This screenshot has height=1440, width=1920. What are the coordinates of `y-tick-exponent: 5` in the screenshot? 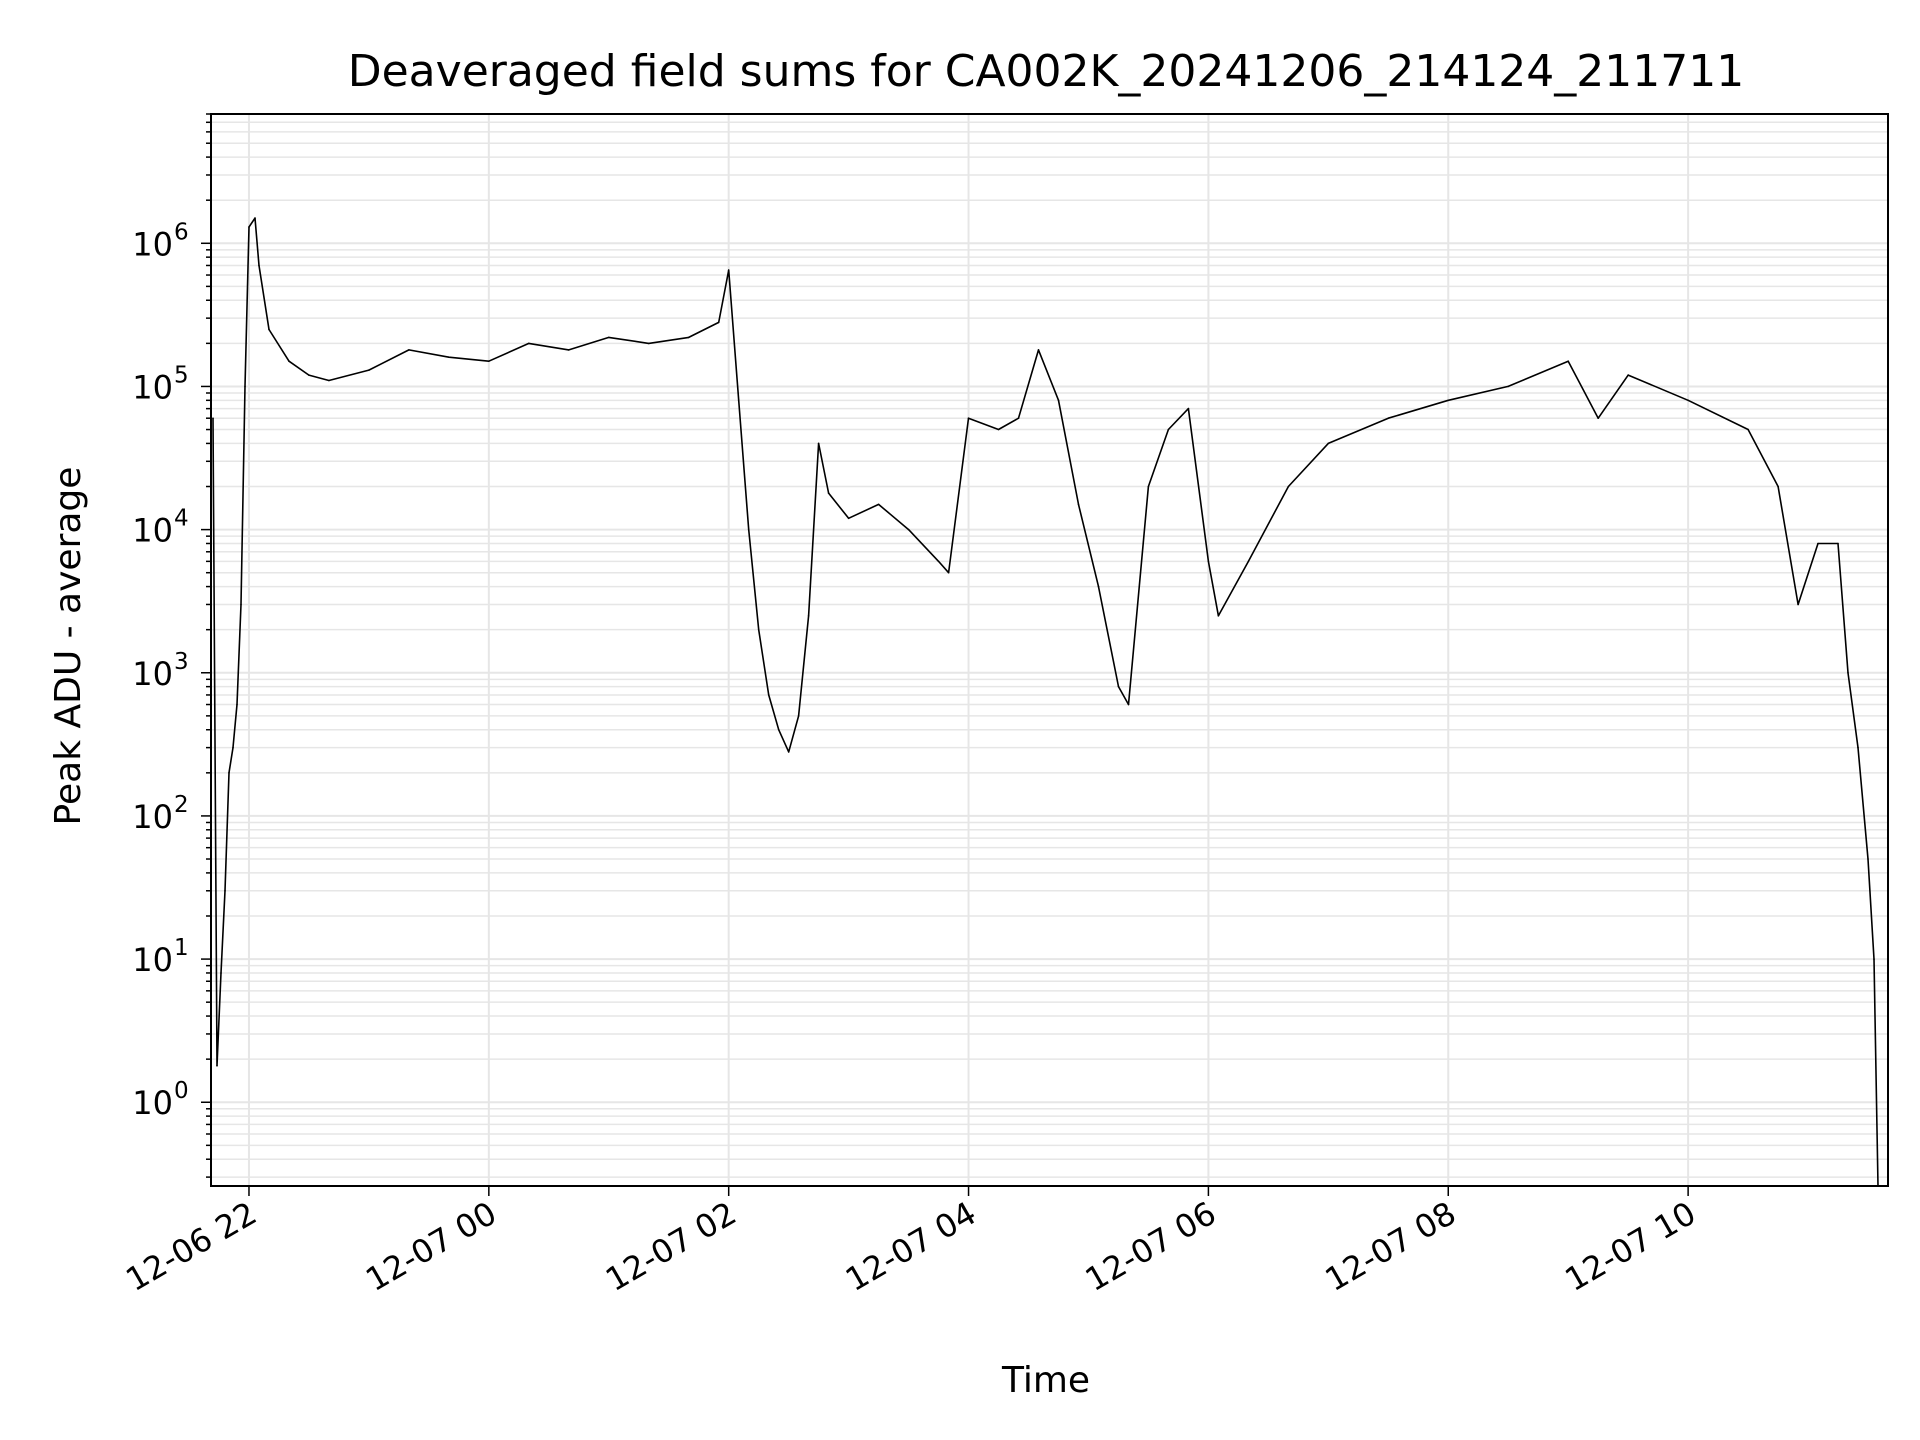 It's located at (181, 375).